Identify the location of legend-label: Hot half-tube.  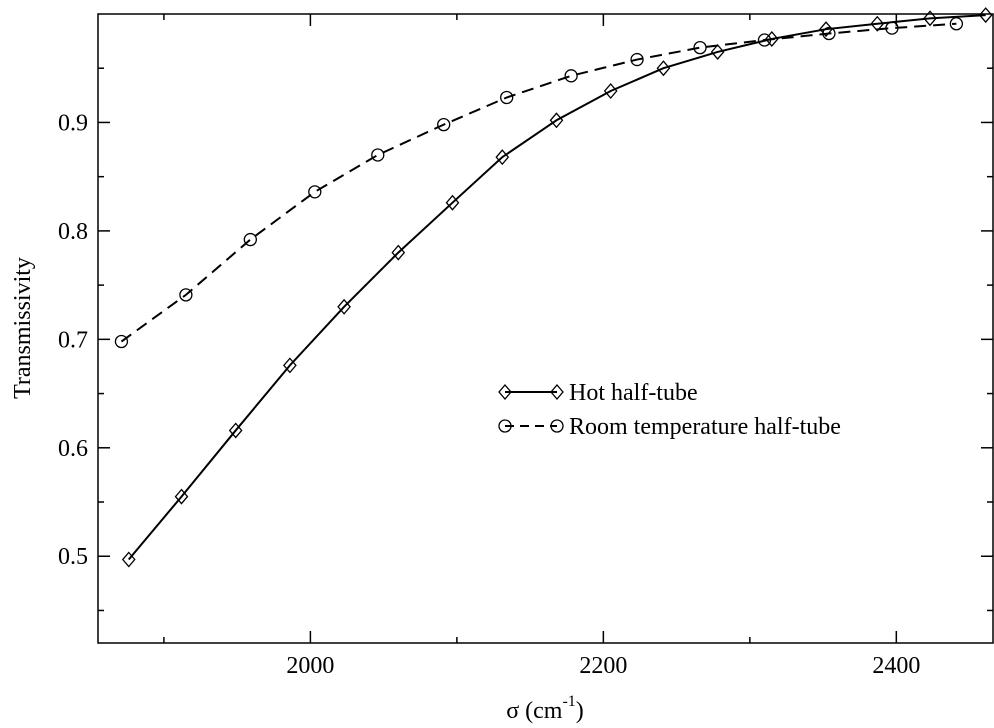
(633, 393).